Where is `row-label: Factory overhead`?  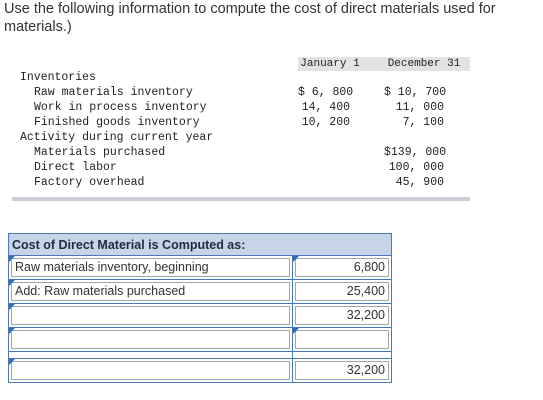
row-label: Factory overhead is located at coordinates (89, 182).